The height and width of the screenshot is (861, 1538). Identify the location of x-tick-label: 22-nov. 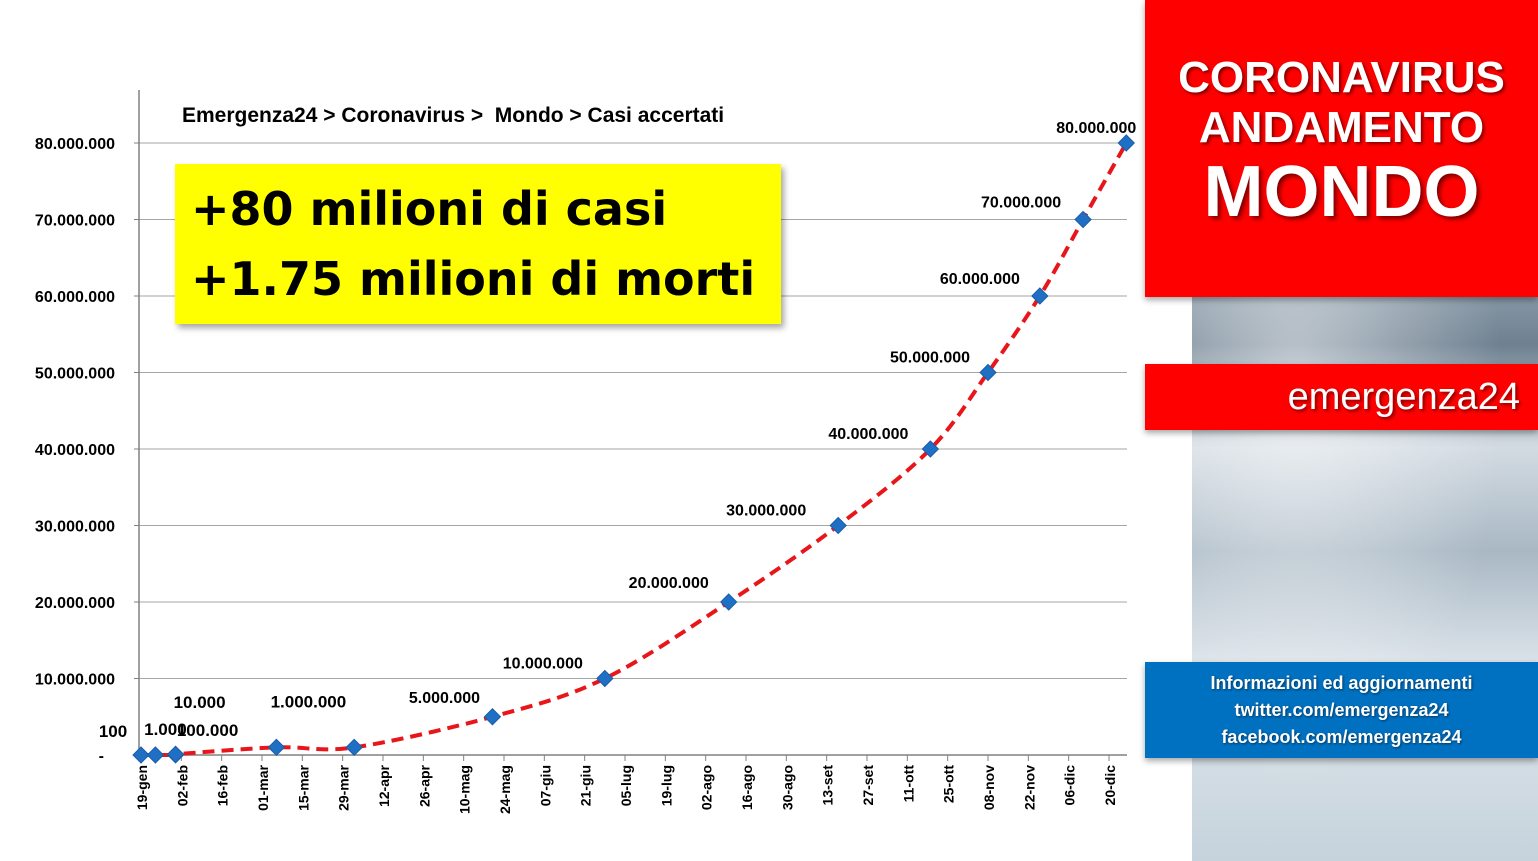
(1029, 787).